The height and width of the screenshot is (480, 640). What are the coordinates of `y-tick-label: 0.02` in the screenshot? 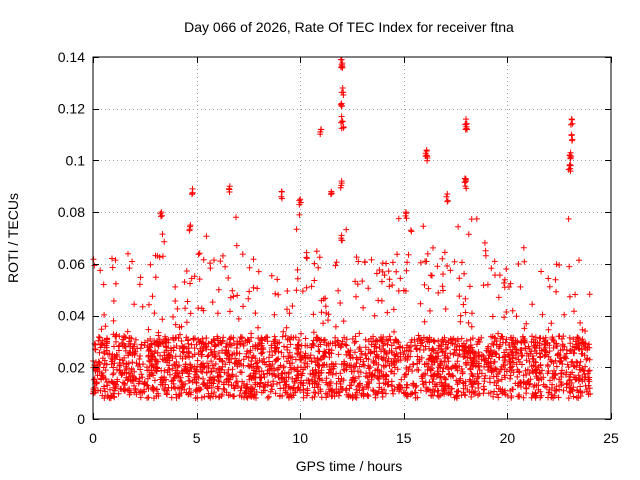 It's located at (71, 367).